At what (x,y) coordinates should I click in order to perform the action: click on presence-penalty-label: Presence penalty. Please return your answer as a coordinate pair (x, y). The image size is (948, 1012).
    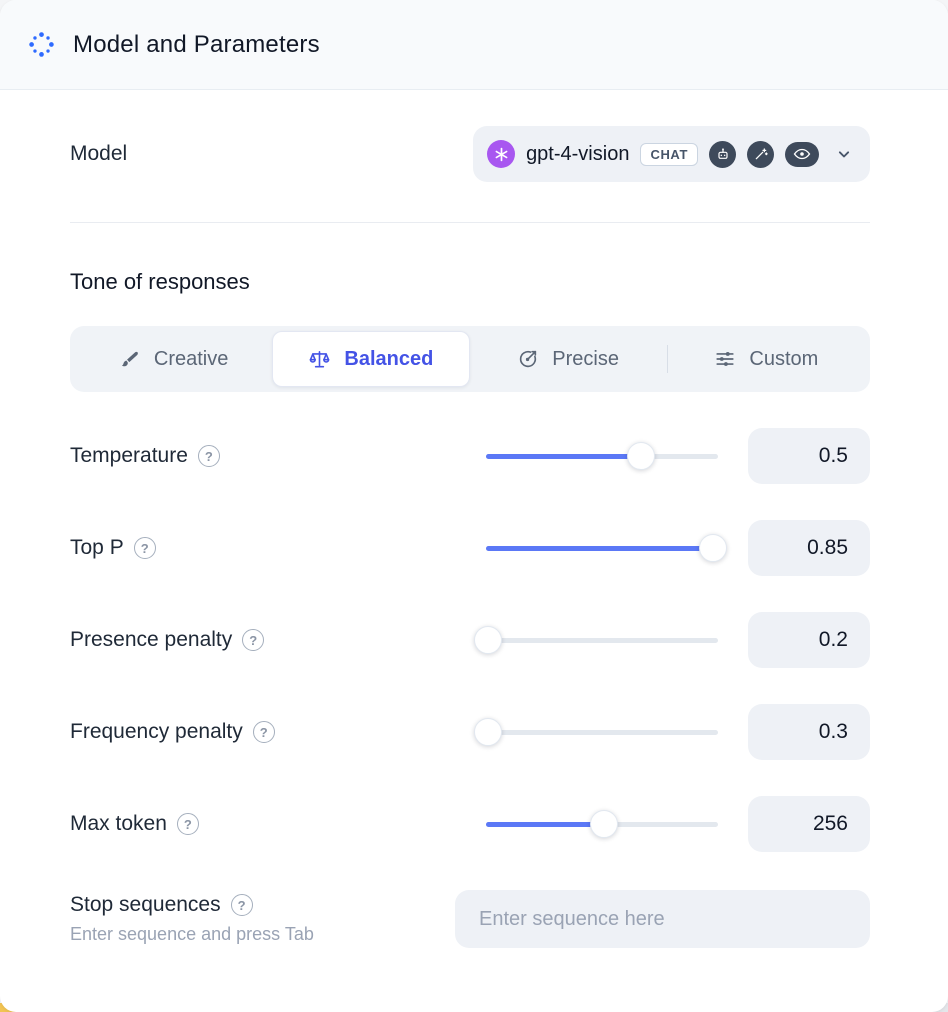
    Looking at the image, I should click on (151, 639).